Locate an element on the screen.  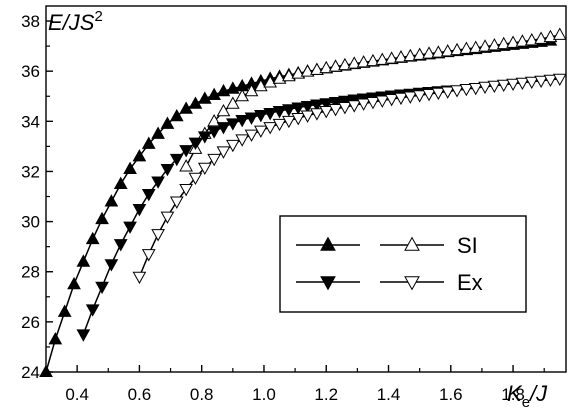
y-tick-label: 38 is located at coordinates (30, 21).